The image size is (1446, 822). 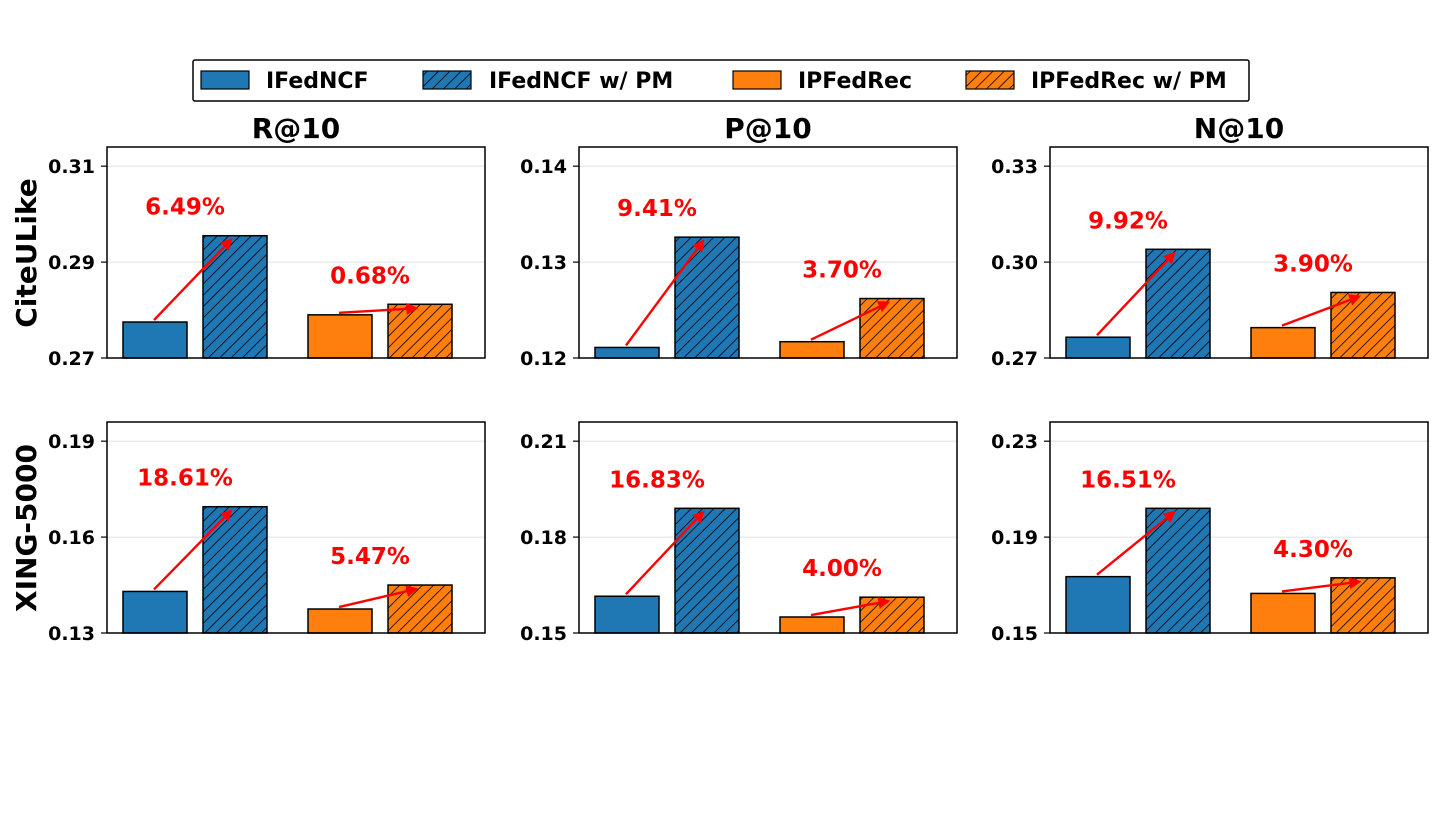 What do you see at coordinates (370, 276) in the screenshot?
I see `improvement-label: 0.68%` at bounding box center [370, 276].